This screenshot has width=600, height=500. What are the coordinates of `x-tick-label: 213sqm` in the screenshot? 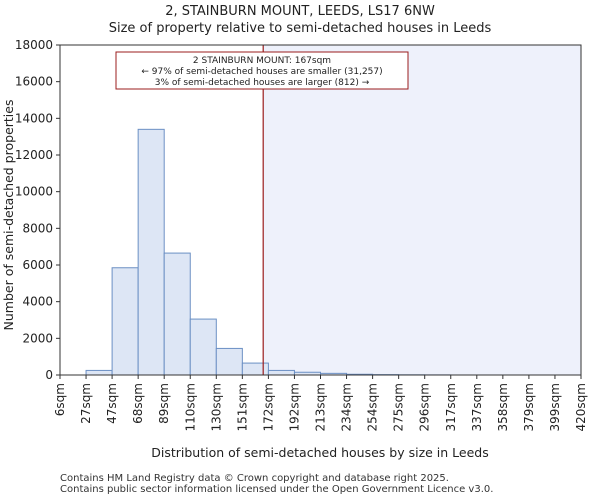 It's located at (321, 407).